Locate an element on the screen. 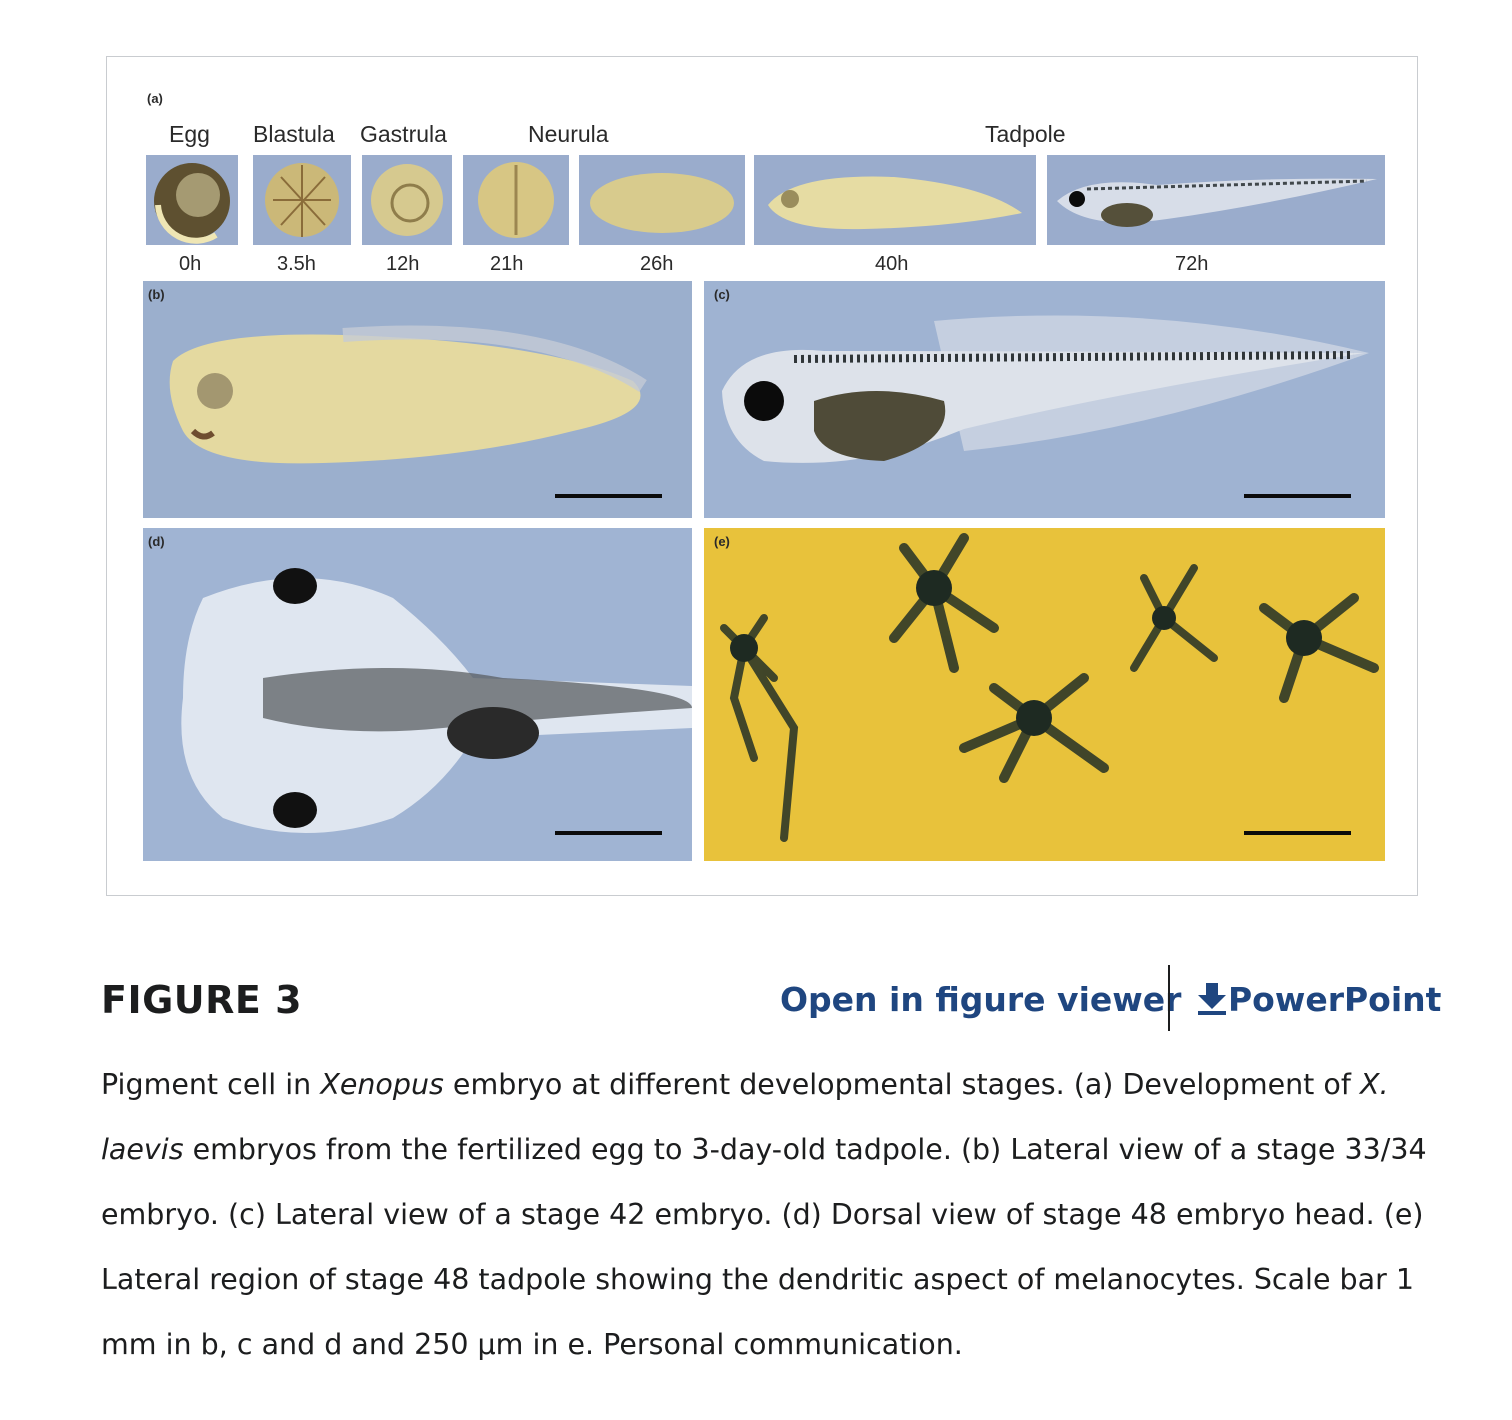 The image size is (1512, 1420). time-21h-label: 21h is located at coordinates (507, 264).